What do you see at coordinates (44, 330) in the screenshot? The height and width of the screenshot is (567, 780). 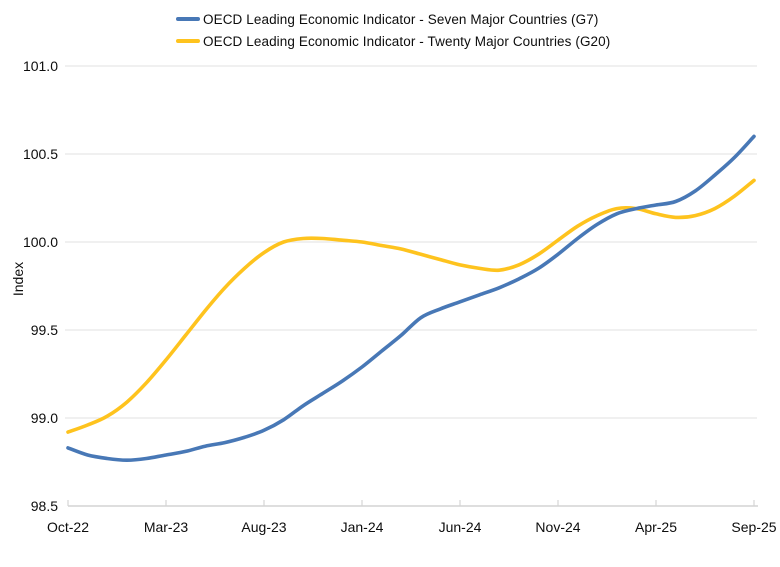 I see `y-tick-label: 99.5` at bounding box center [44, 330].